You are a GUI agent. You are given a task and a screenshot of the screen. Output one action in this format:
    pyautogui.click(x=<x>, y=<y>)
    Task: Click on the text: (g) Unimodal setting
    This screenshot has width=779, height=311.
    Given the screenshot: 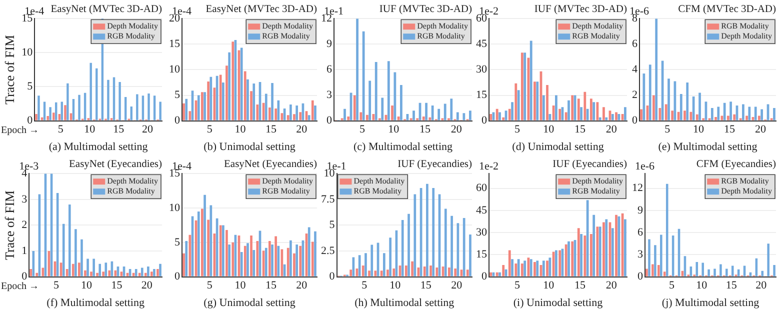 What is the action you would take?
    pyautogui.click(x=250, y=303)
    